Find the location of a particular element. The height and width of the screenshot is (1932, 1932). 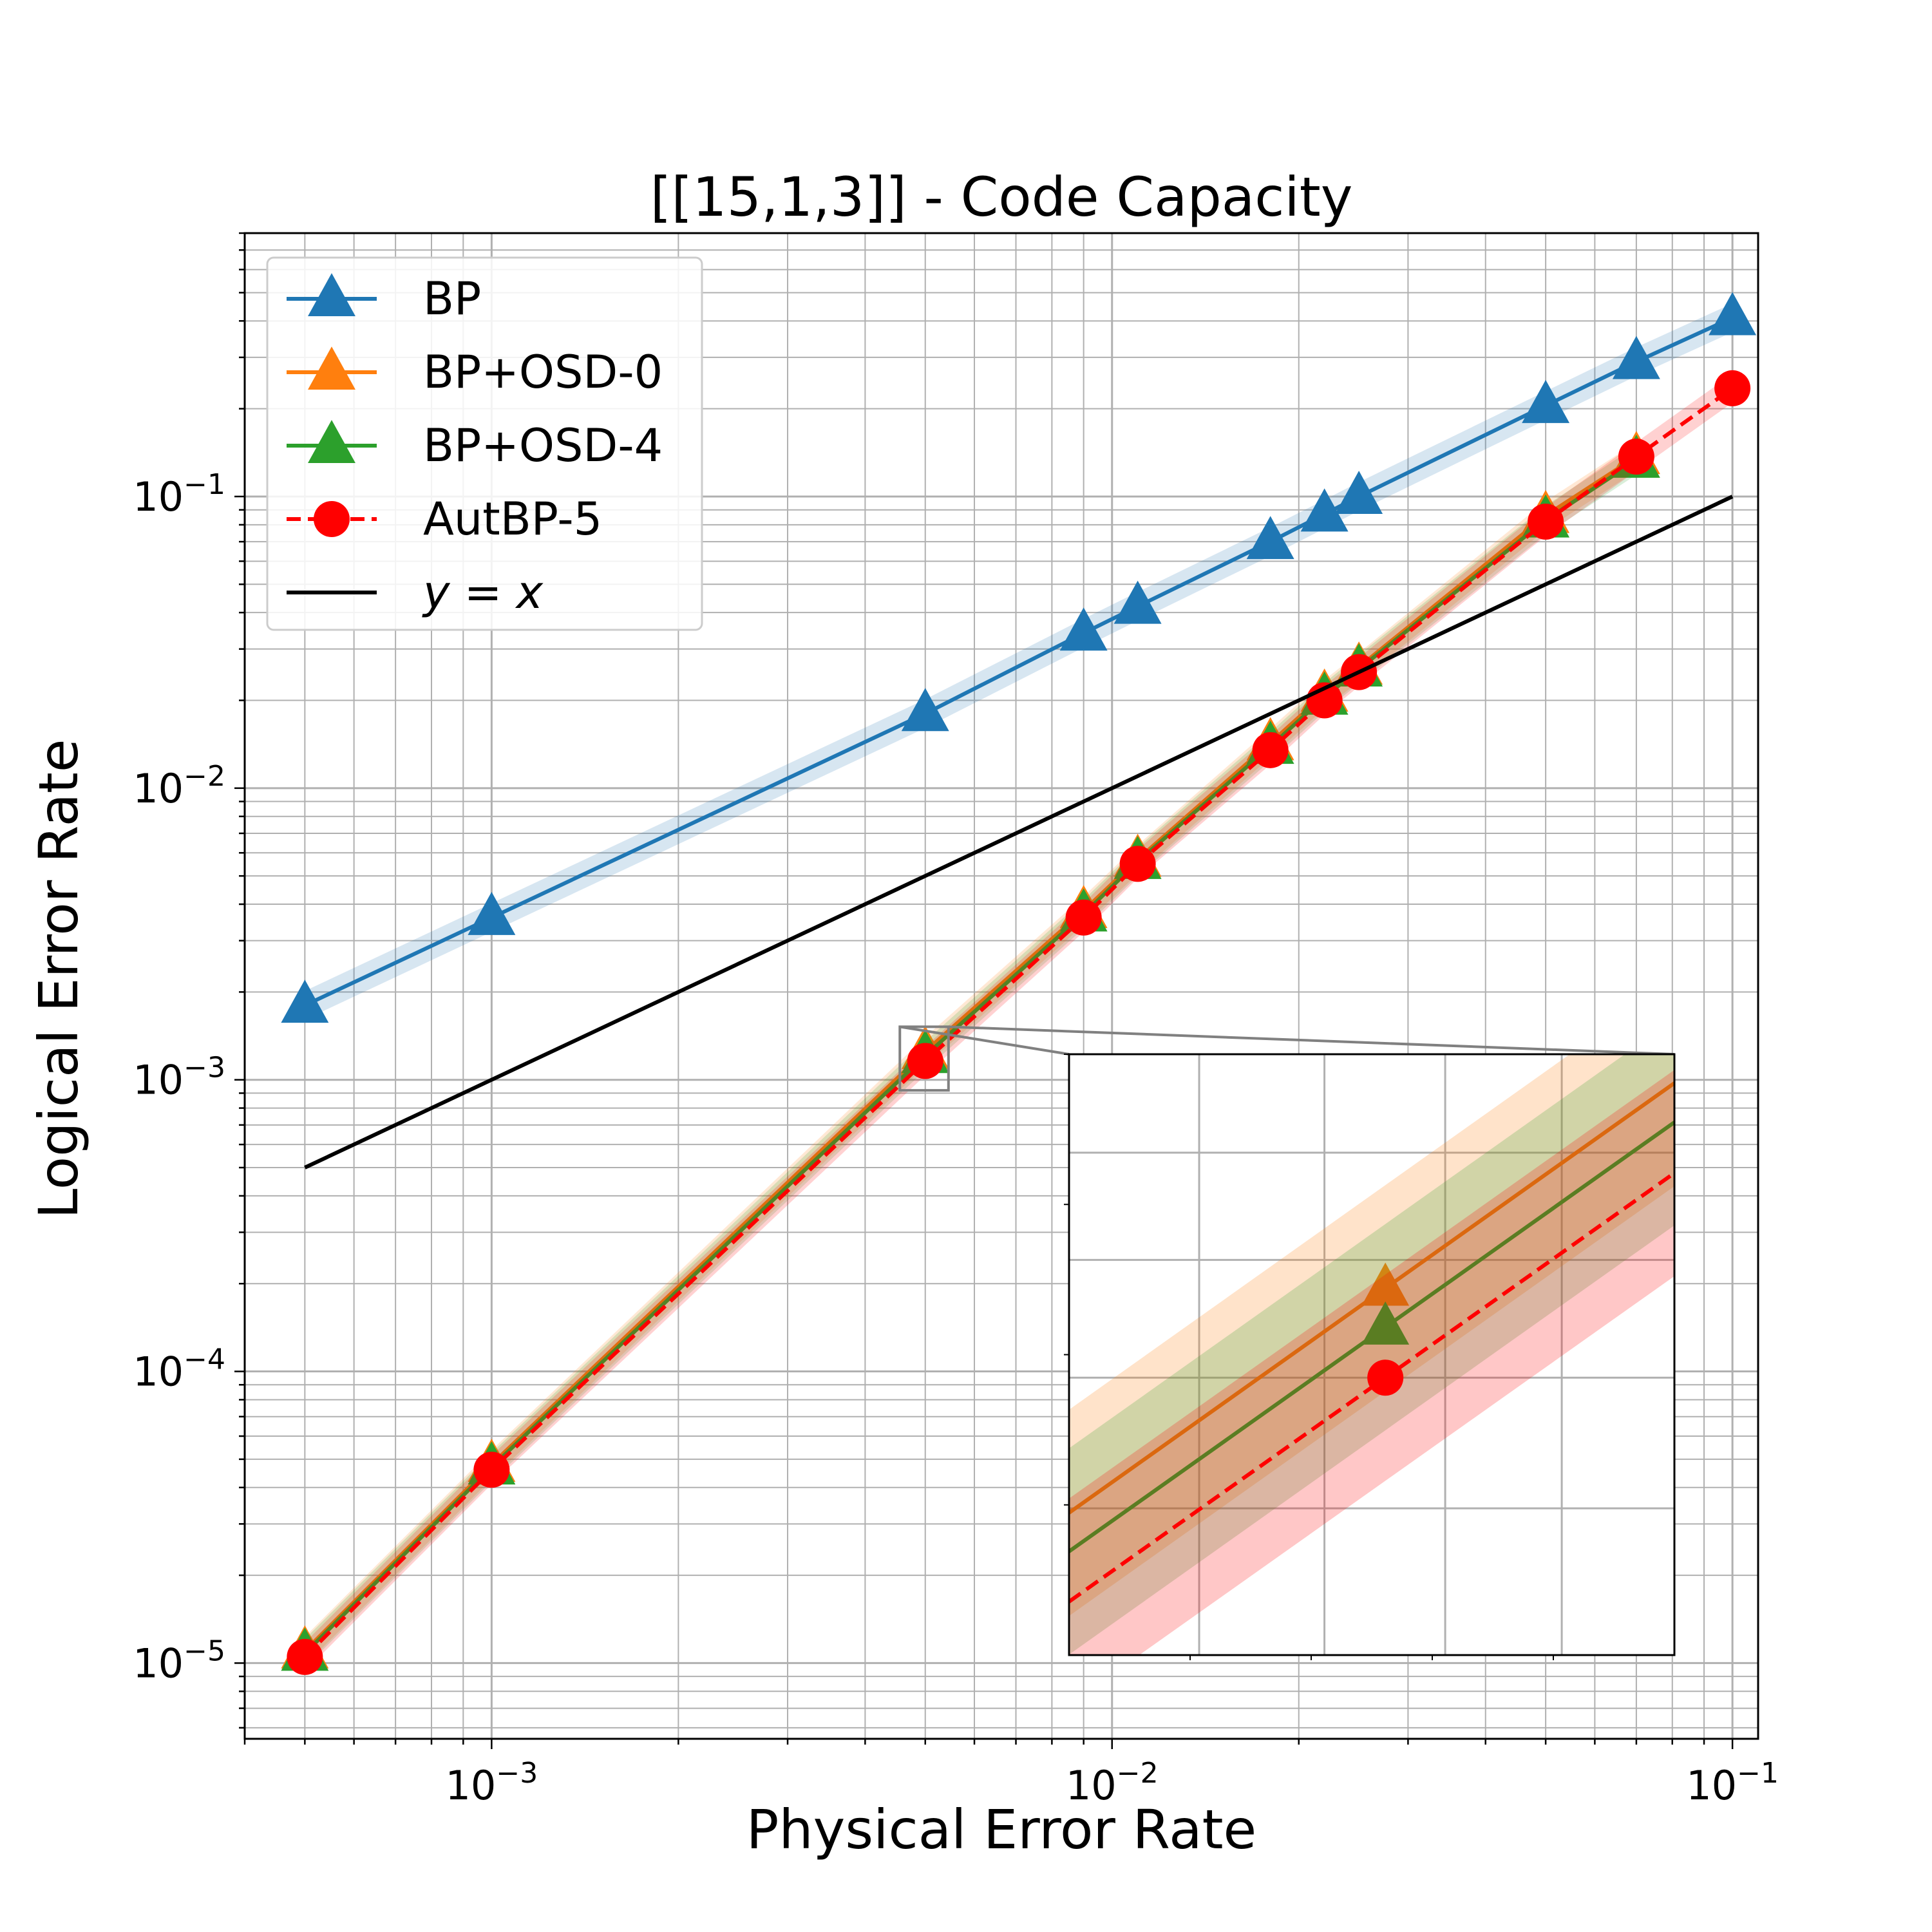

y-tick-label: 10⁻¹ is located at coordinates (179, 494).